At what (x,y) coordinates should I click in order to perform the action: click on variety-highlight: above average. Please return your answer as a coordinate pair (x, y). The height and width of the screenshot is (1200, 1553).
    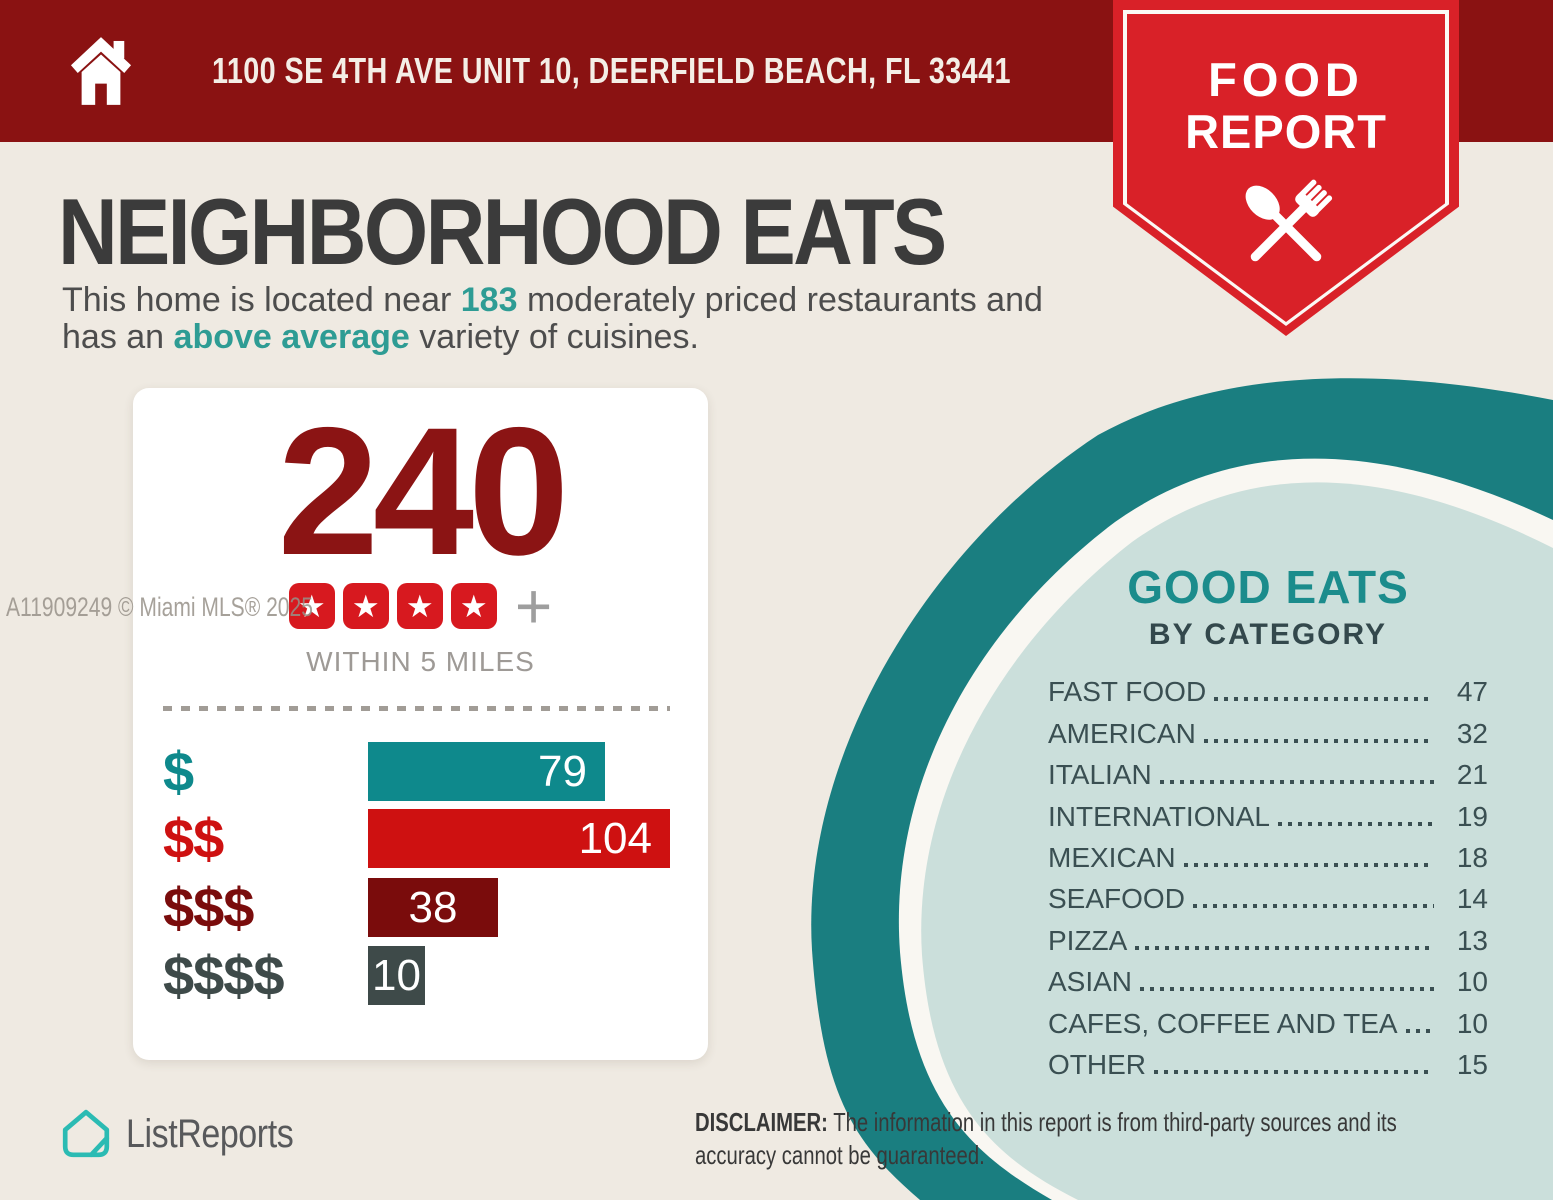
    Looking at the image, I should click on (291, 337).